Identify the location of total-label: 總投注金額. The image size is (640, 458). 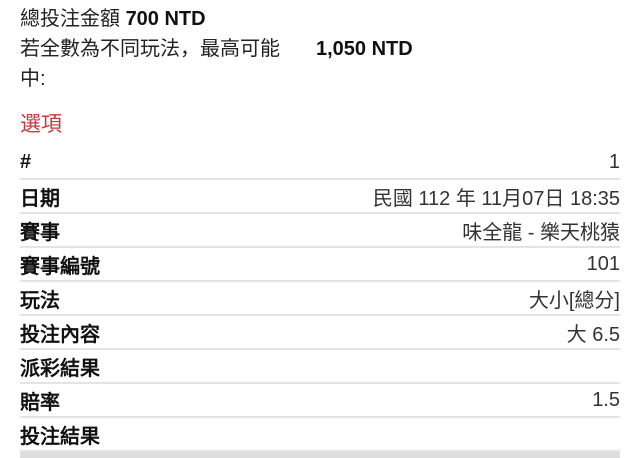
(70, 19).